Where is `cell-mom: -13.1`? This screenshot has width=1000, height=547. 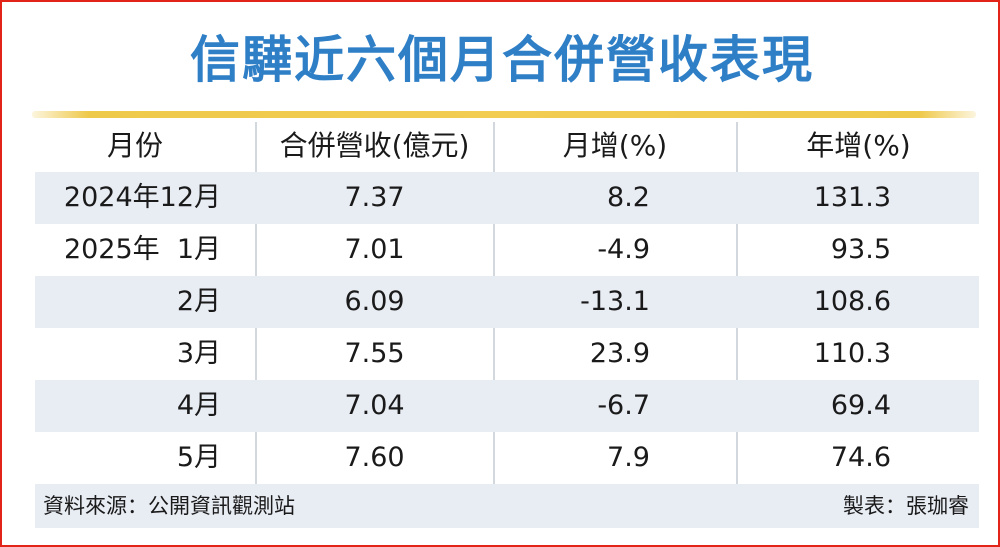 cell-mom: -13.1 is located at coordinates (615, 301).